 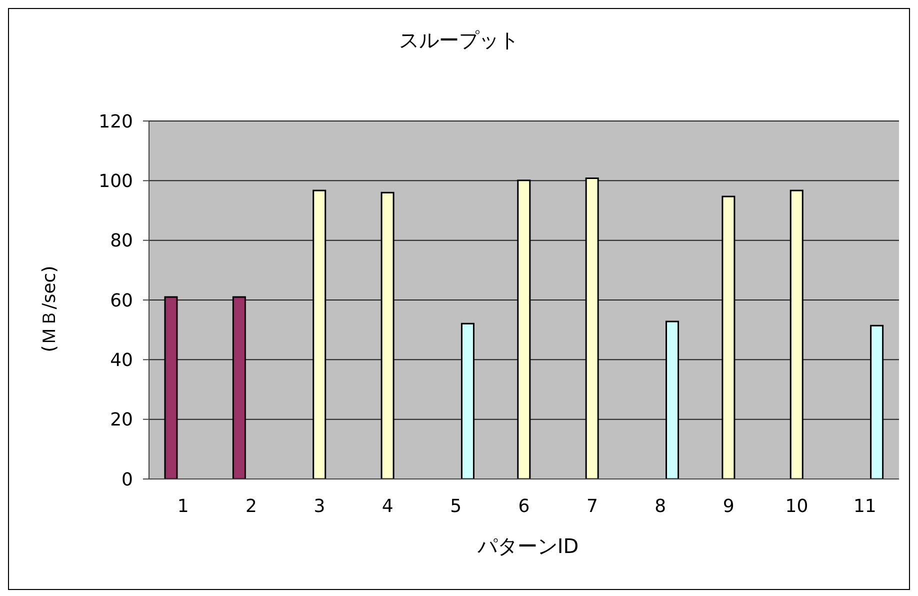 What do you see at coordinates (183, 506) in the screenshot?
I see `x-tick-label: 1` at bounding box center [183, 506].